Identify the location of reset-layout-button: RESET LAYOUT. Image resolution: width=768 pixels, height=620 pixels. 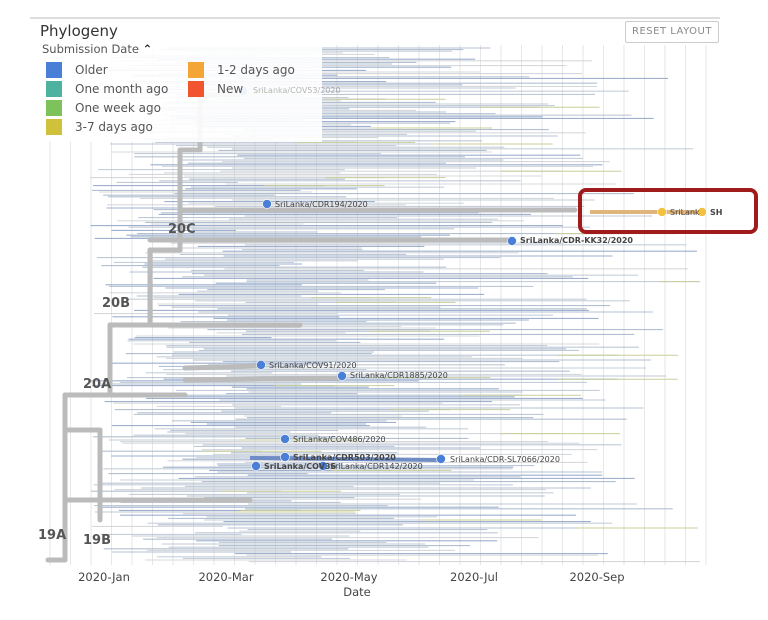
(672, 32).